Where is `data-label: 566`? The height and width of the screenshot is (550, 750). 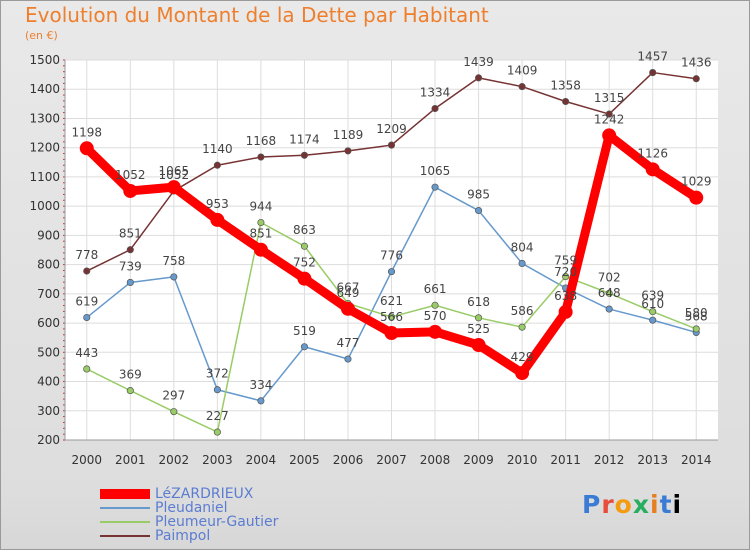
data-label: 566 is located at coordinates (391, 317).